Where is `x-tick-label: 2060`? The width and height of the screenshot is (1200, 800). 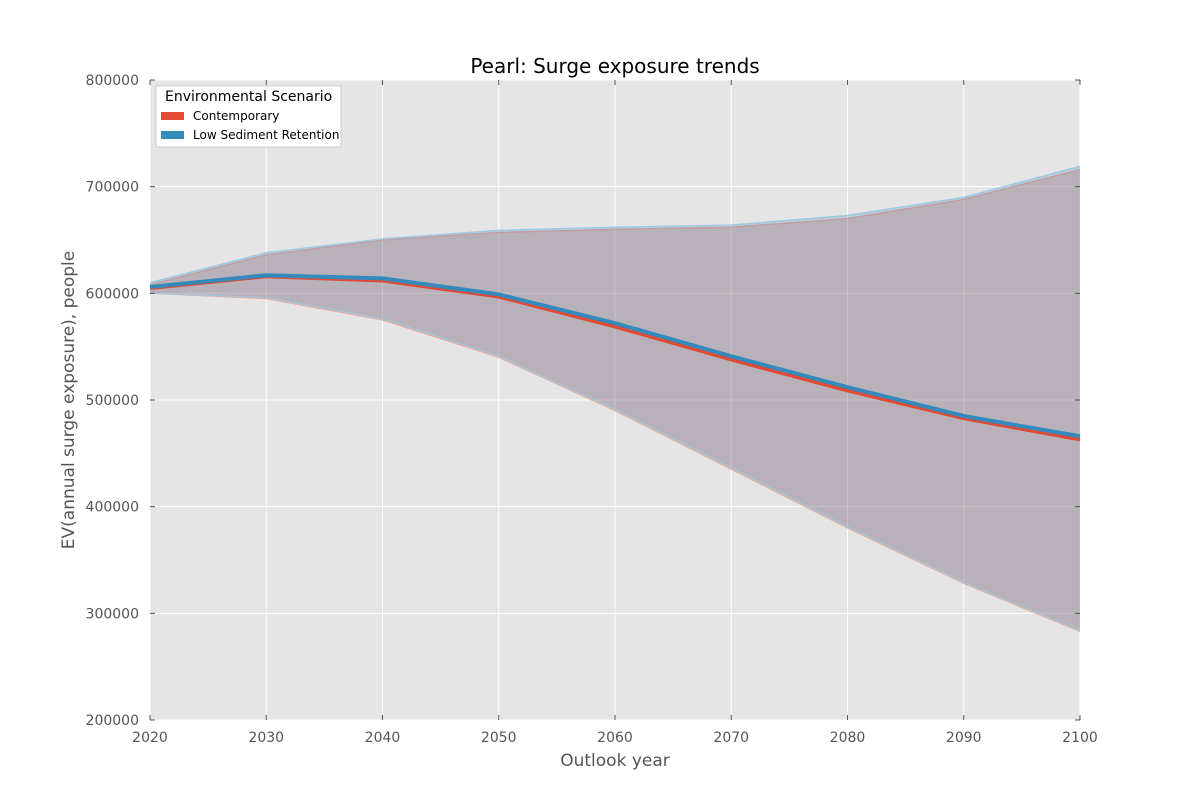
x-tick-label: 2060 is located at coordinates (615, 738).